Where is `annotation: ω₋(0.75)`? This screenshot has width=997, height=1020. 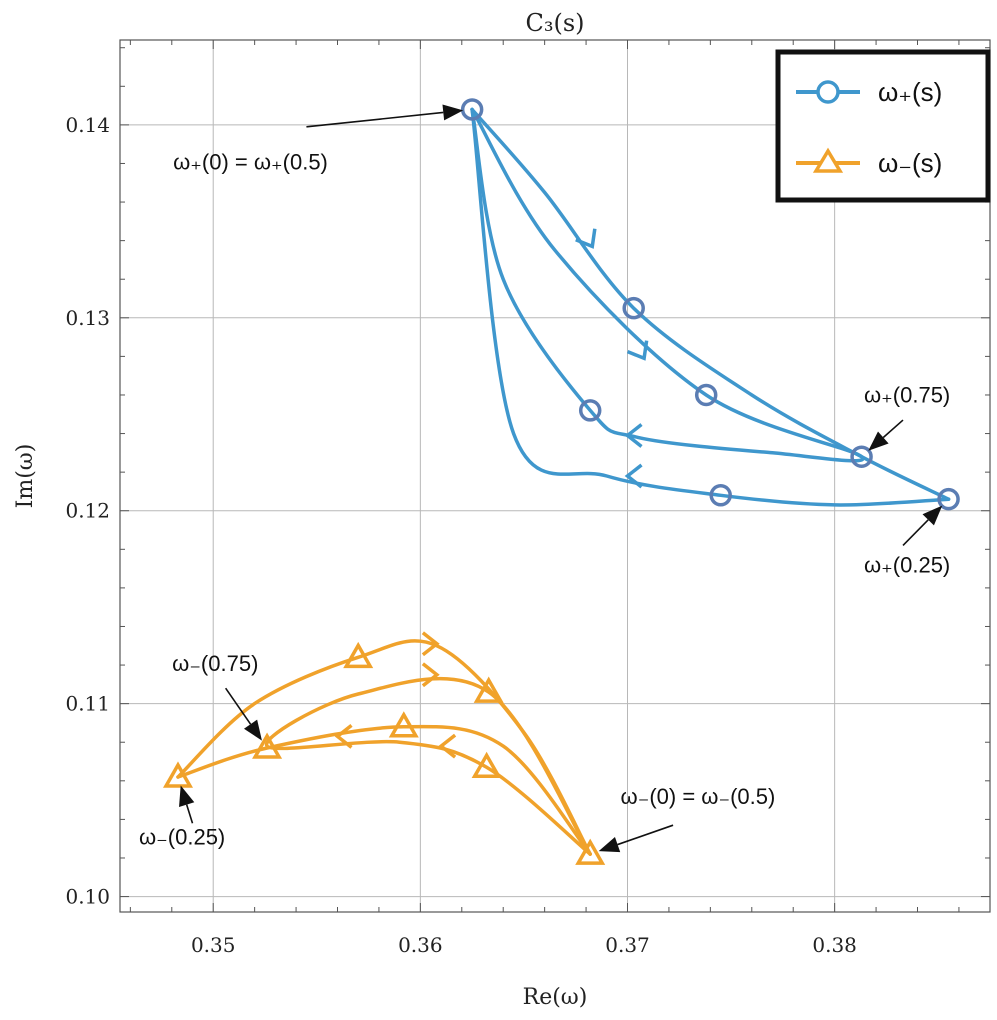
annotation: ω₋(0.75) is located at coordinates (217, 696).